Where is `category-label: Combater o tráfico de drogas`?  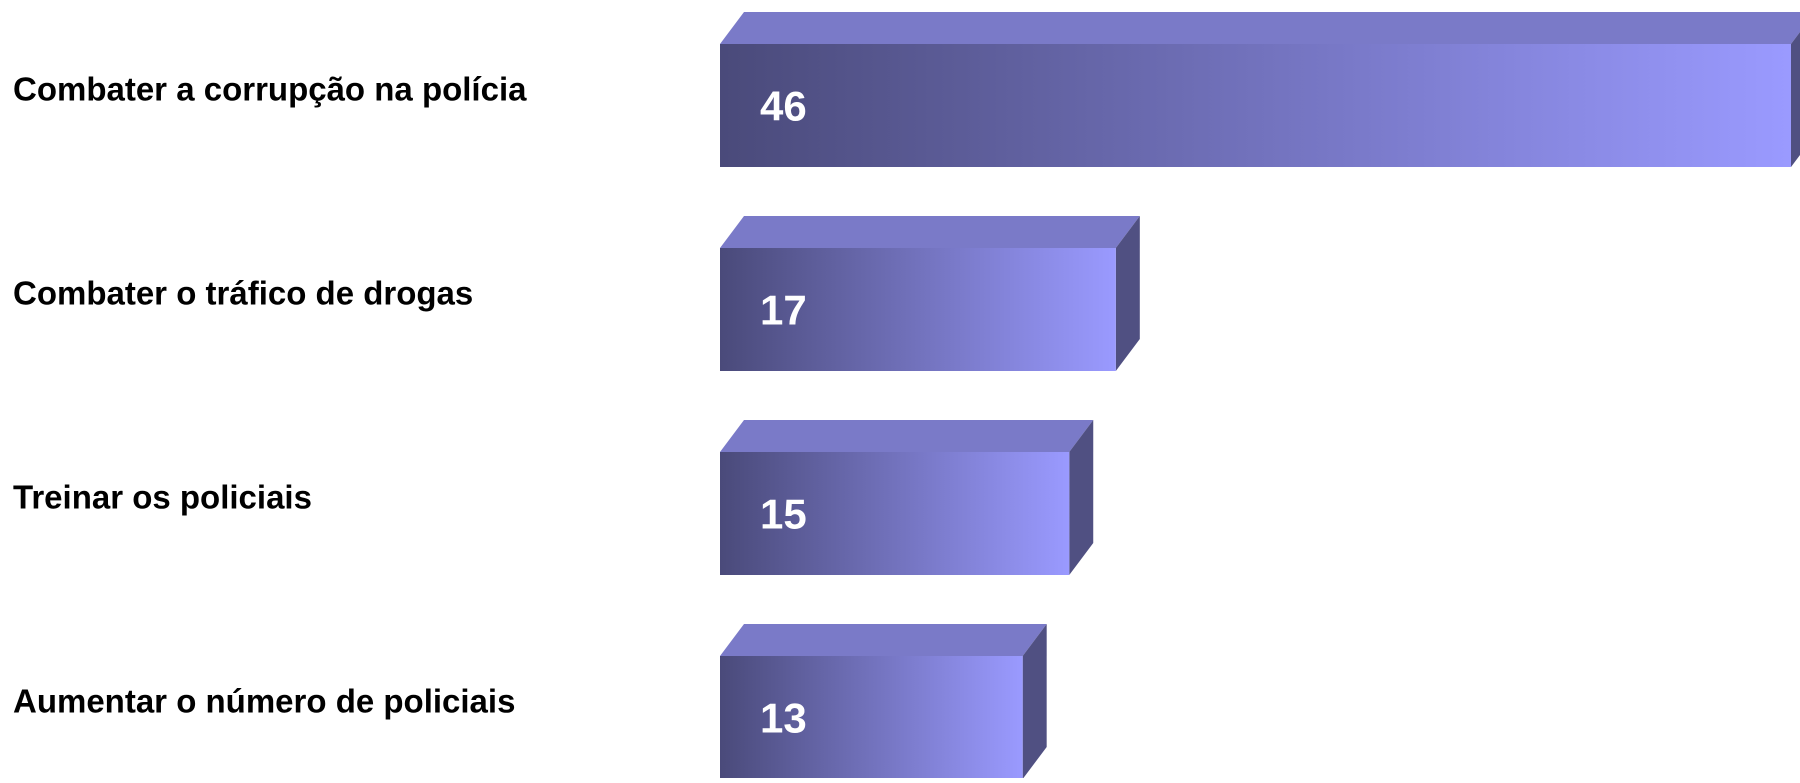
category-label: Combater o tráfico de drogas is located at coordinates (243, 293).